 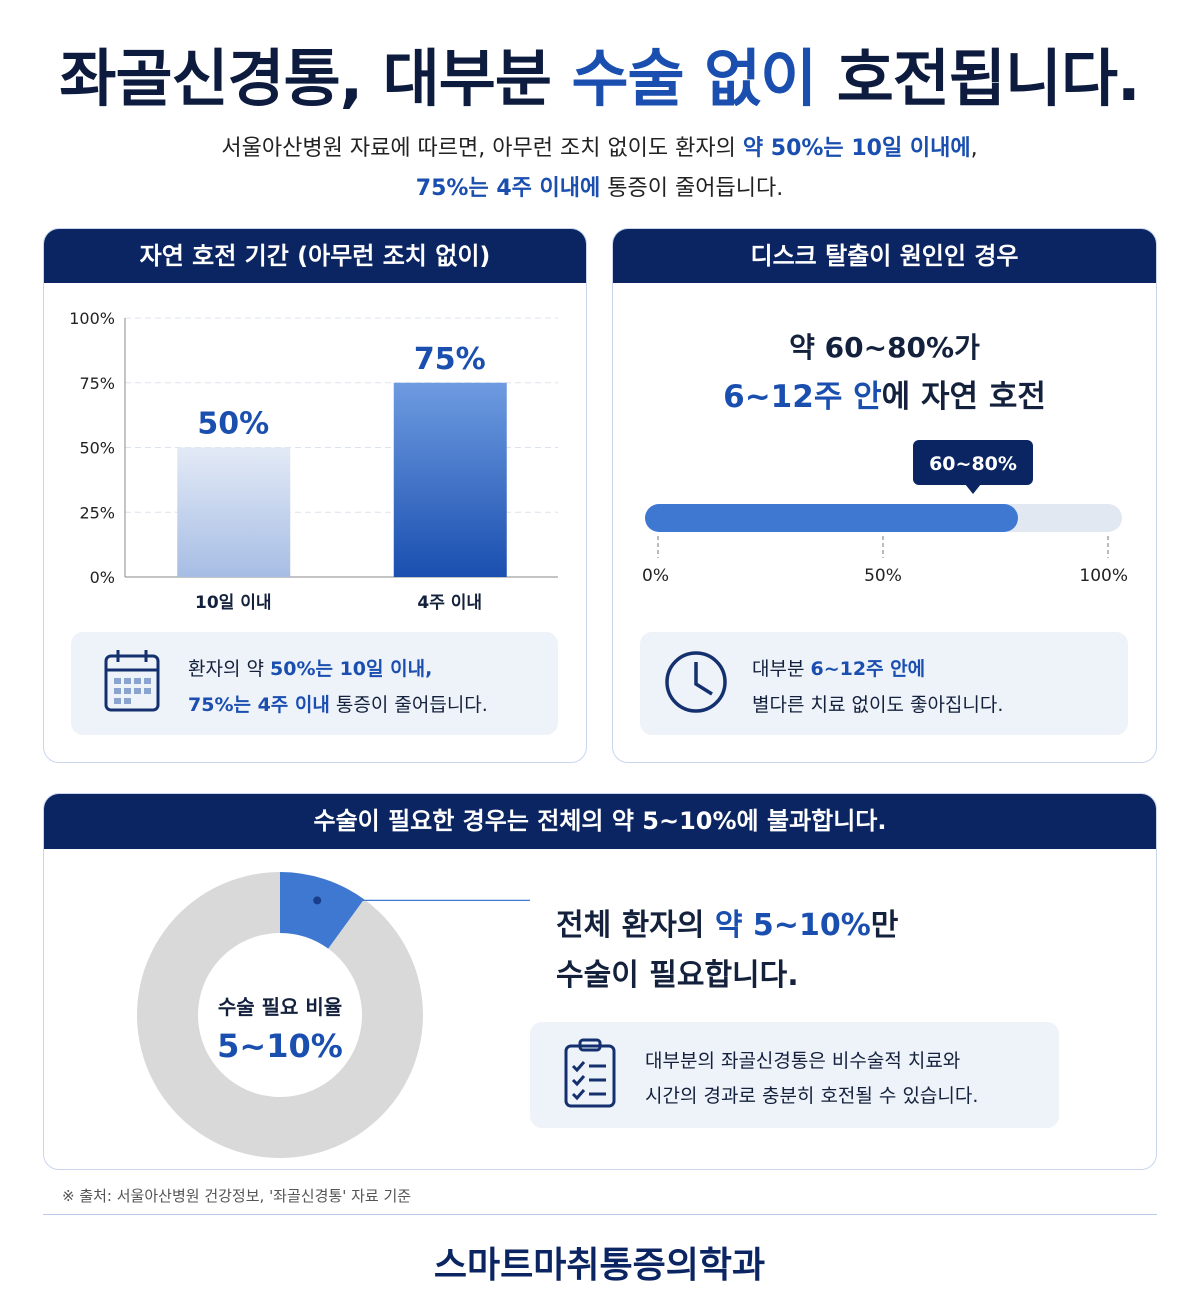 I want to click on highlight: 6~12주 안, so click(x=802, y=397).